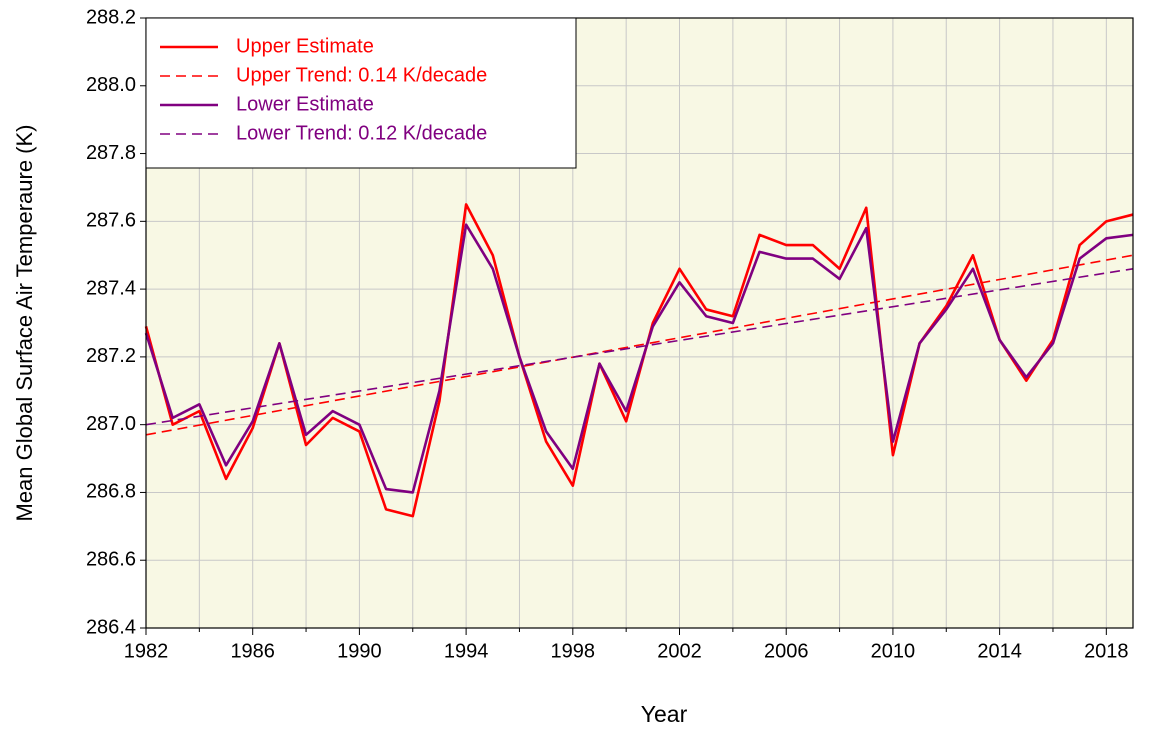 The width and height of the screenshot is (1154, 735). I want to click on x-axis-label: Year, so click(664, 714).